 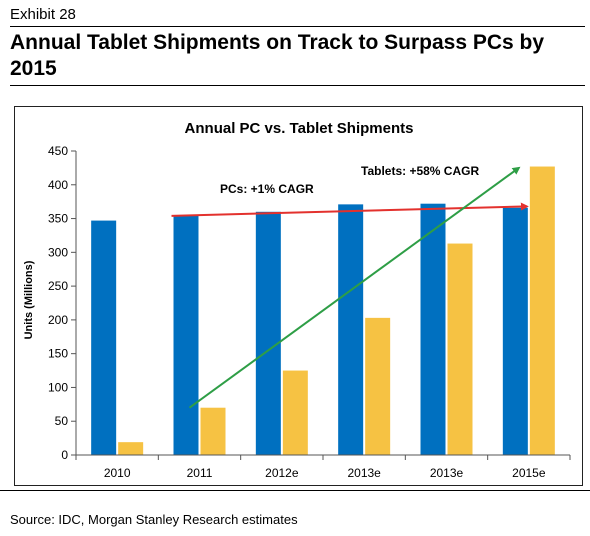 I want to click on y-axis-label: Units (Millions), so click(x=29, y=299).